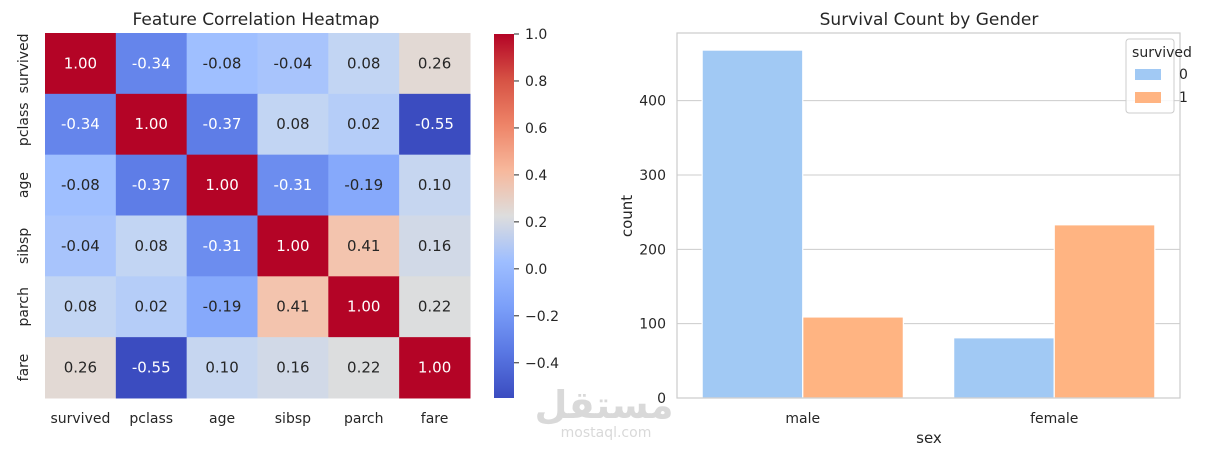  Describe the element at coordinates (542, 364) in the screenshot. I see `colorbar-tick-label: −0.4` at that location.